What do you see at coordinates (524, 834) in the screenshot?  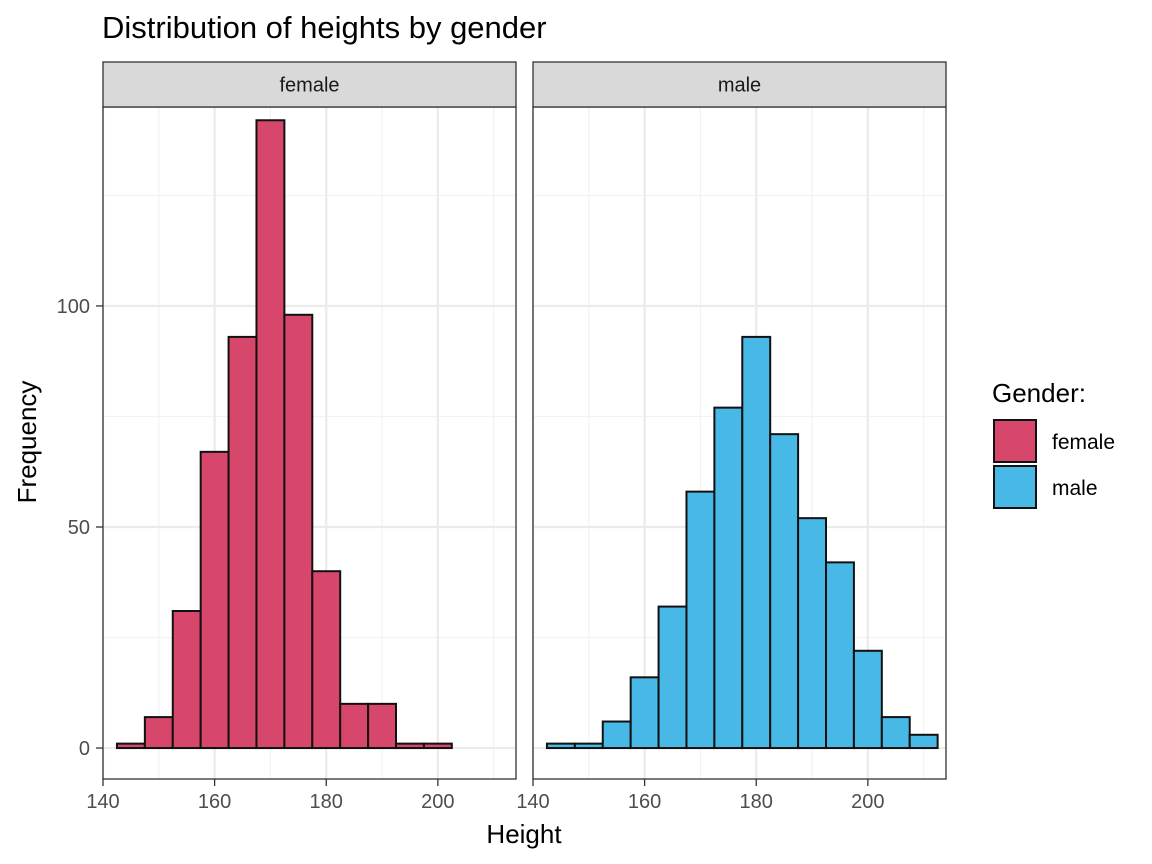 I see `x-axis-label: Height` at bounding box center [524, 834].